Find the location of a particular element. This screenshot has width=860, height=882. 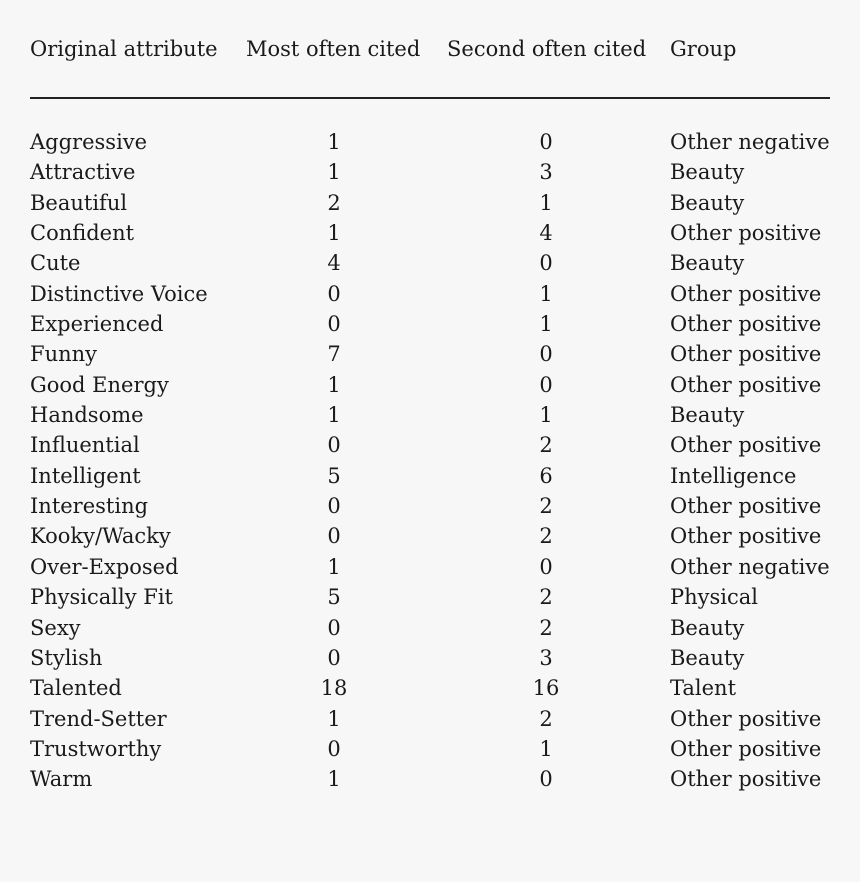

header-group: Group is located at coordinates (703, 49).